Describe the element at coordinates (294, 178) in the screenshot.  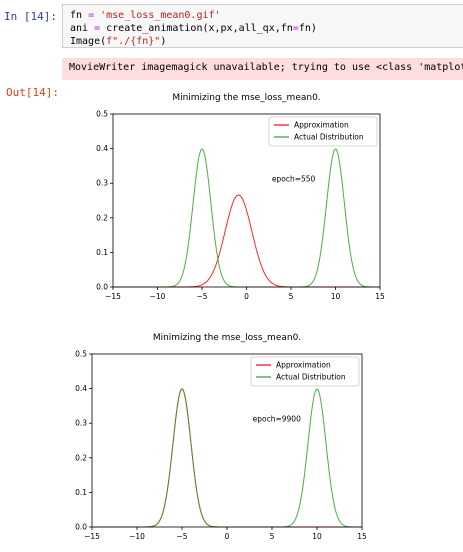
I see `epoch-annotation: epoch=550` at that location.